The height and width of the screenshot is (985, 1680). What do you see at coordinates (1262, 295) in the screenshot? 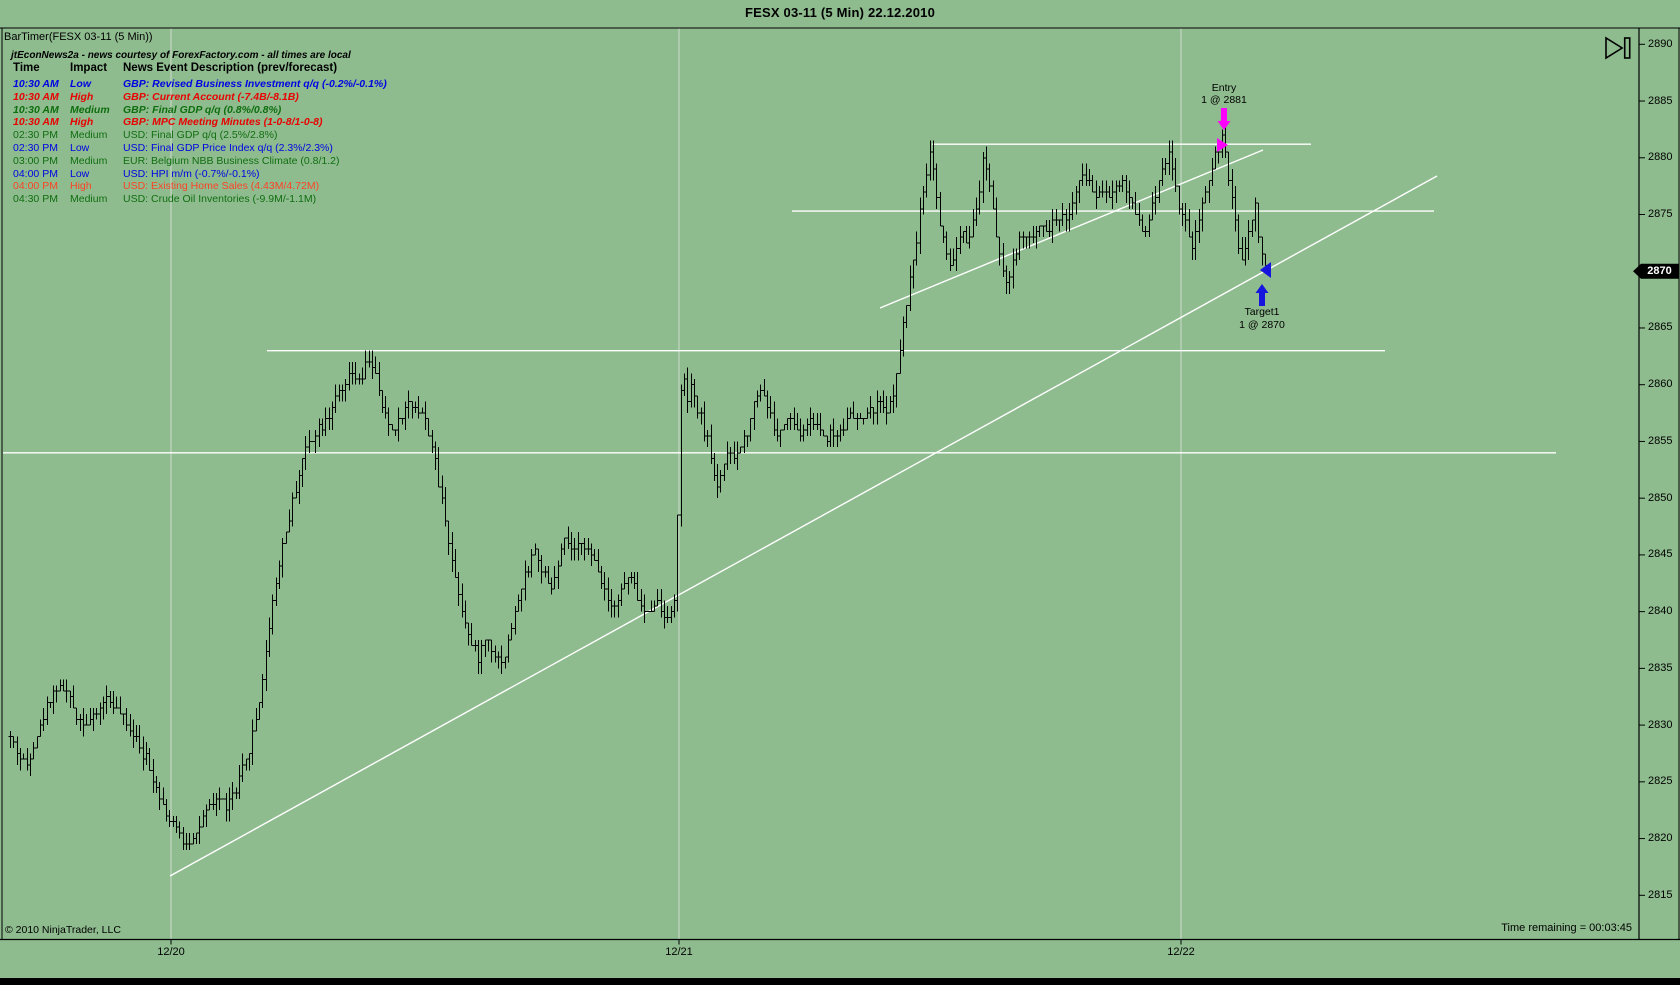
I see `target-arrow-icon` at bounding box center [1262, 295].